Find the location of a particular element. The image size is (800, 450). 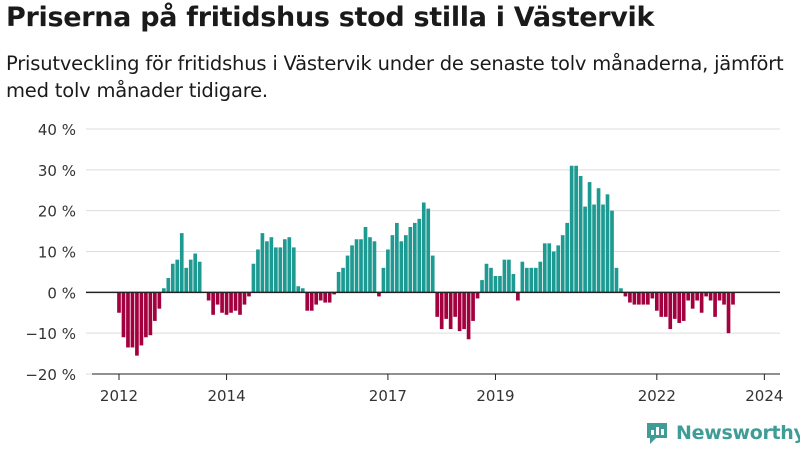

x-tick-label: 2014 is located at coordinates (226, 396).